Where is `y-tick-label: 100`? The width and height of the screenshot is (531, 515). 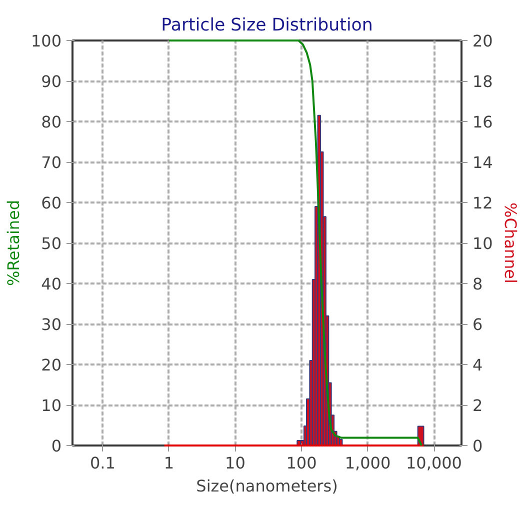
y-tick-label: 100 is located at coordinates (46, 41).